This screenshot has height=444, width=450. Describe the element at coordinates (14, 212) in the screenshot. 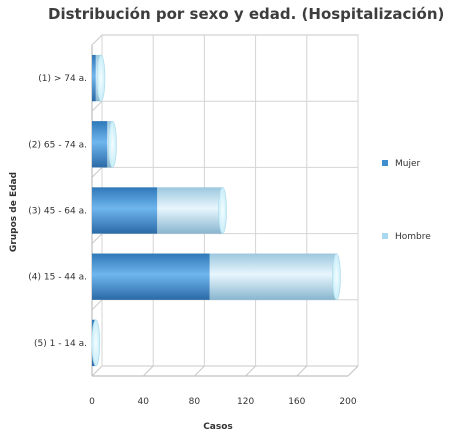

I see `y-axis-title: Grupos de Edad` at that location.